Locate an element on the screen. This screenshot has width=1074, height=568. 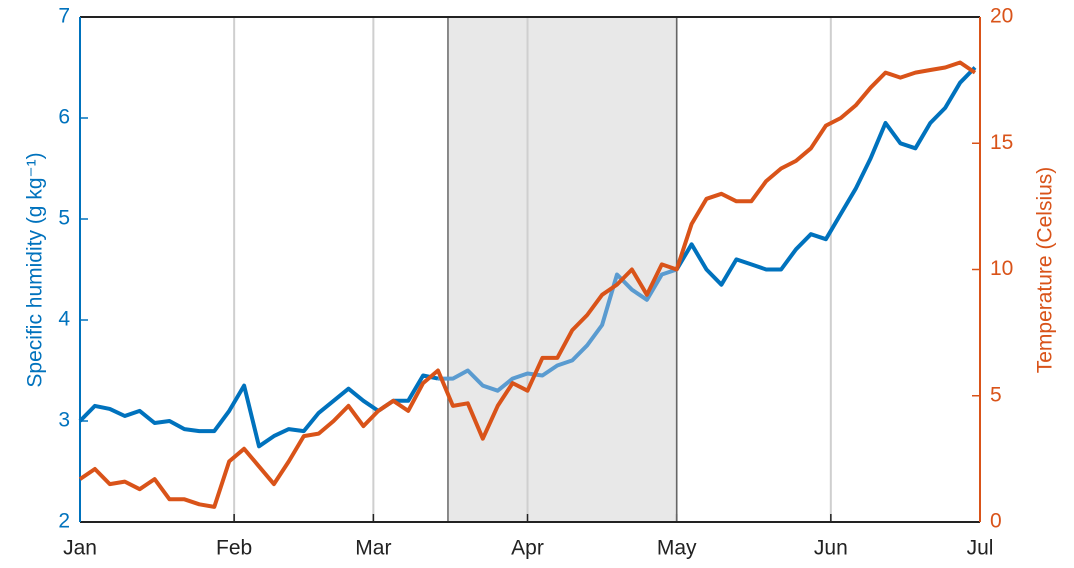
y2-tick-label: 20 is located at coordinates (1001, 16).